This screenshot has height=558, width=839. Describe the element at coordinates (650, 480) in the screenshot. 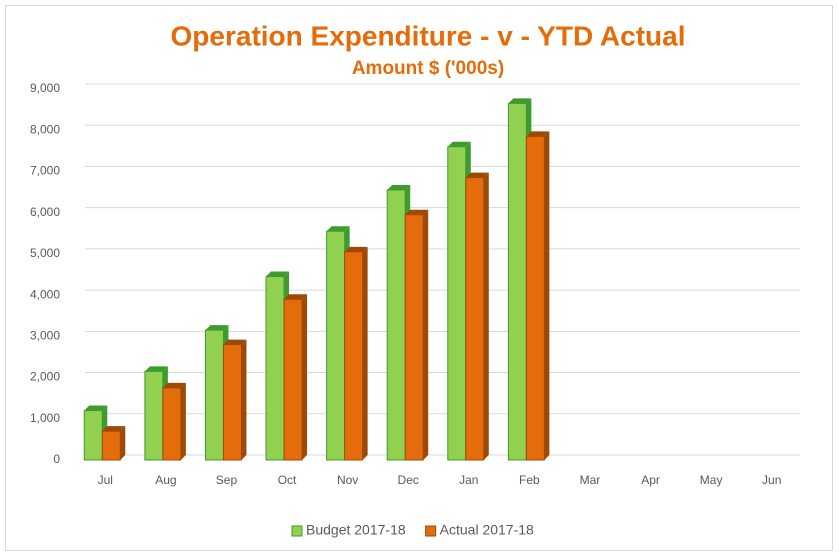

I see `x-tick-label: Apr` at that location.